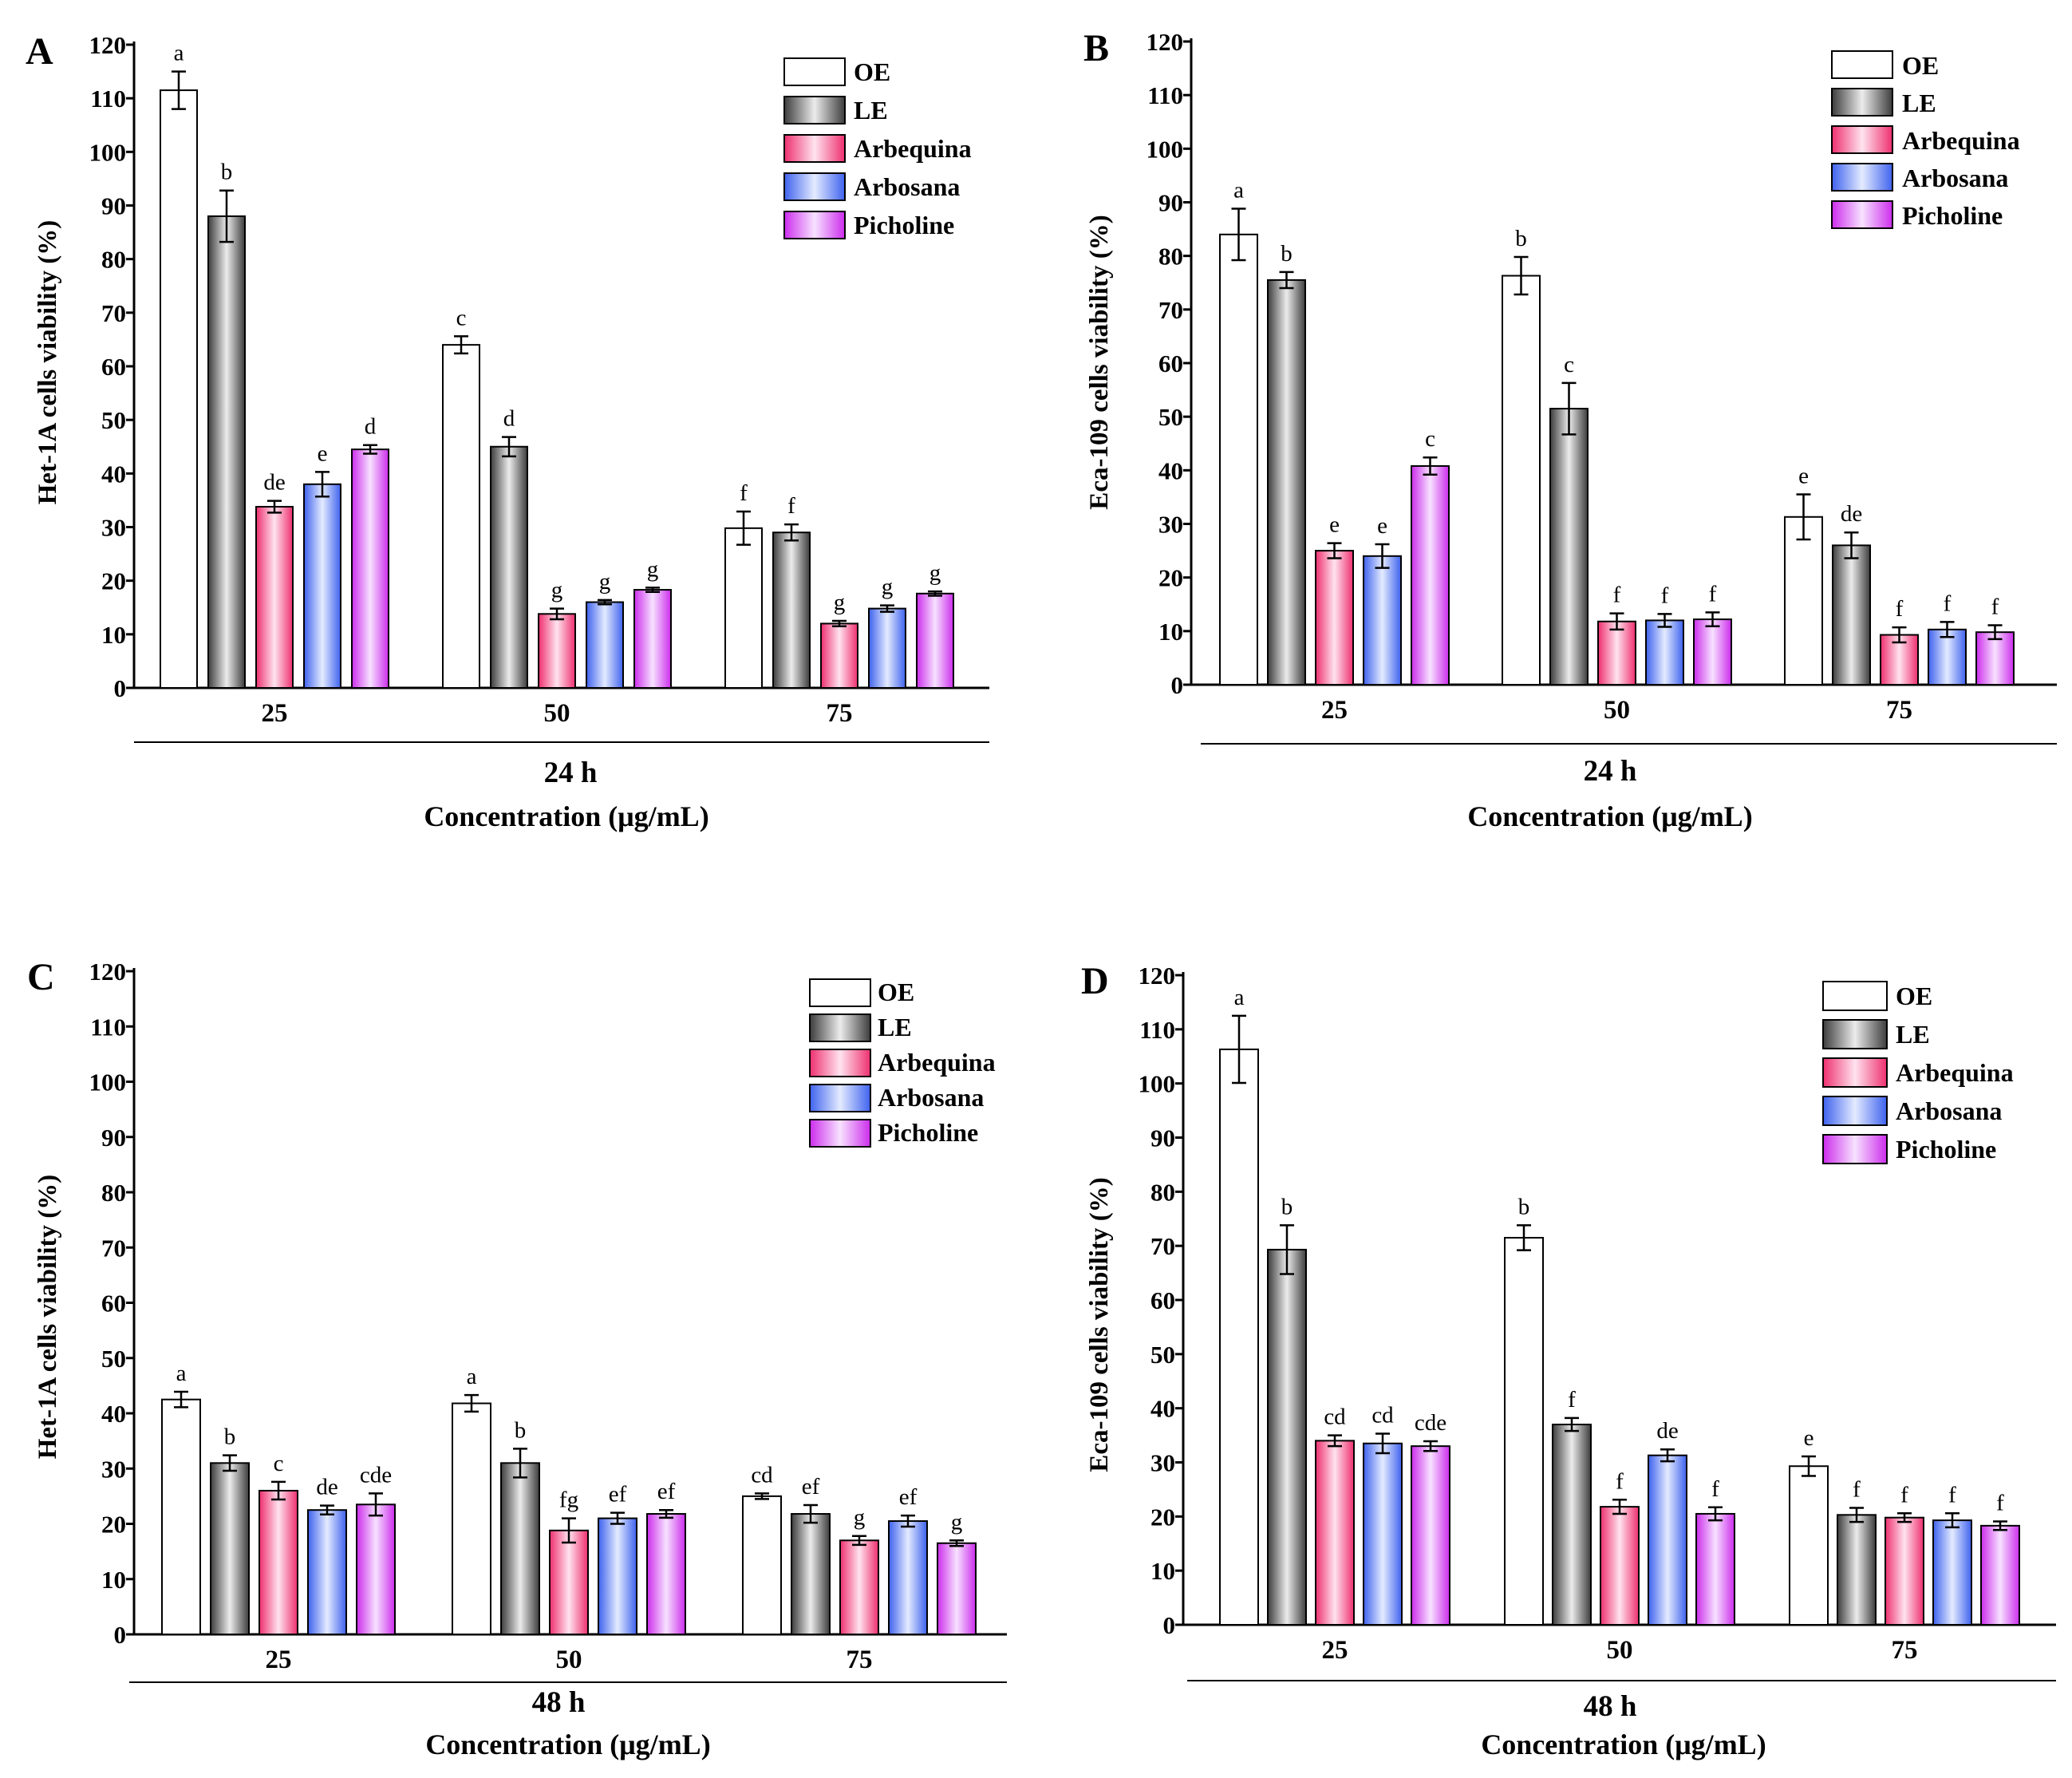 This screenshot has width=2072, height=1778. Describe the element at coordinates (1095, 981) in the screenshot. I see `panel-label: D` at that location.